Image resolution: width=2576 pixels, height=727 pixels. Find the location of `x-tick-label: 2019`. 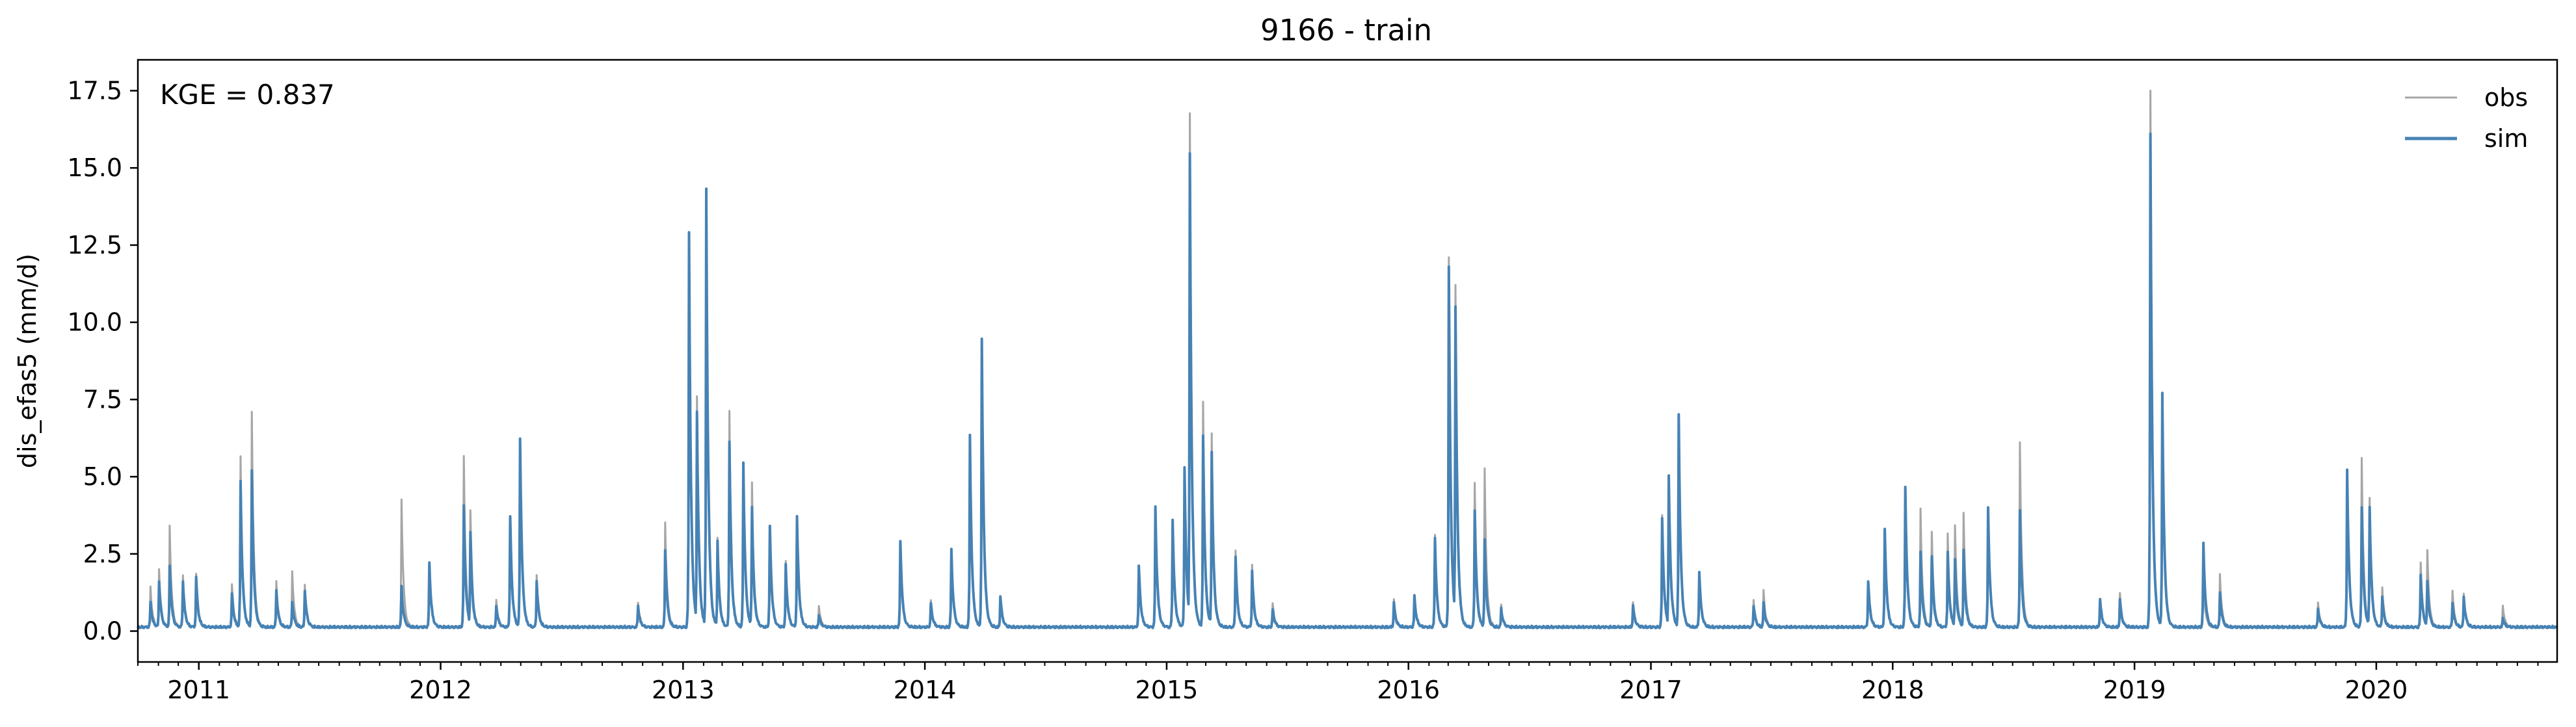

x-tick-label: 2019 is located at coordinates (2134, 690).